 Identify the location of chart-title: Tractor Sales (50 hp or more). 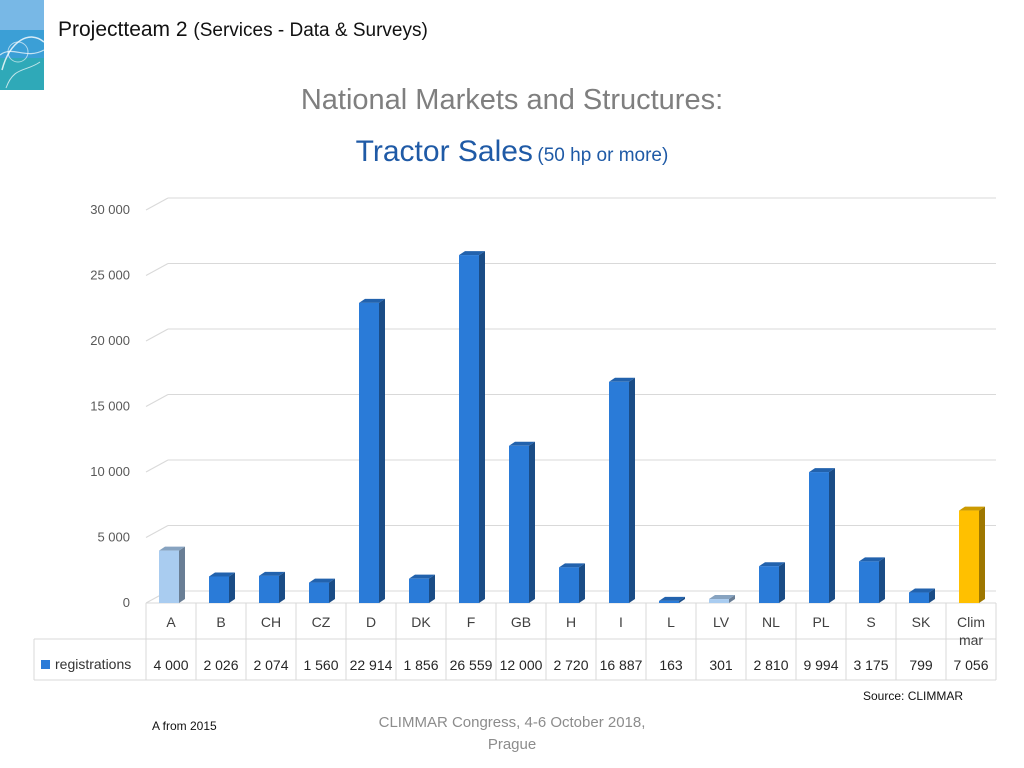
(512, 152).